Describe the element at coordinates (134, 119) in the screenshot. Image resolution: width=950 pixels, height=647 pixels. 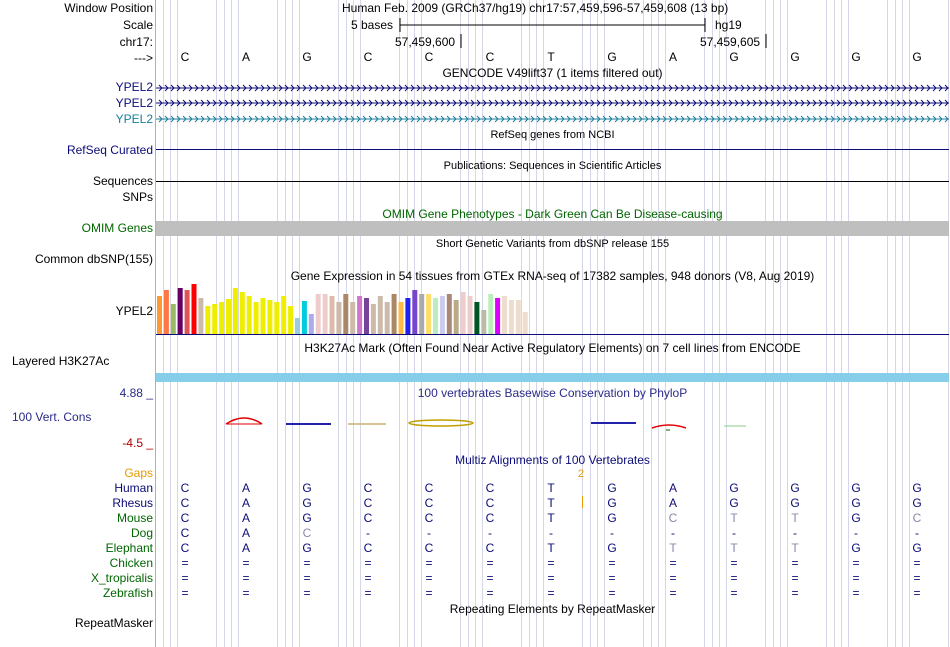
I see `label-ypel2-3: YPEL2` at that location.